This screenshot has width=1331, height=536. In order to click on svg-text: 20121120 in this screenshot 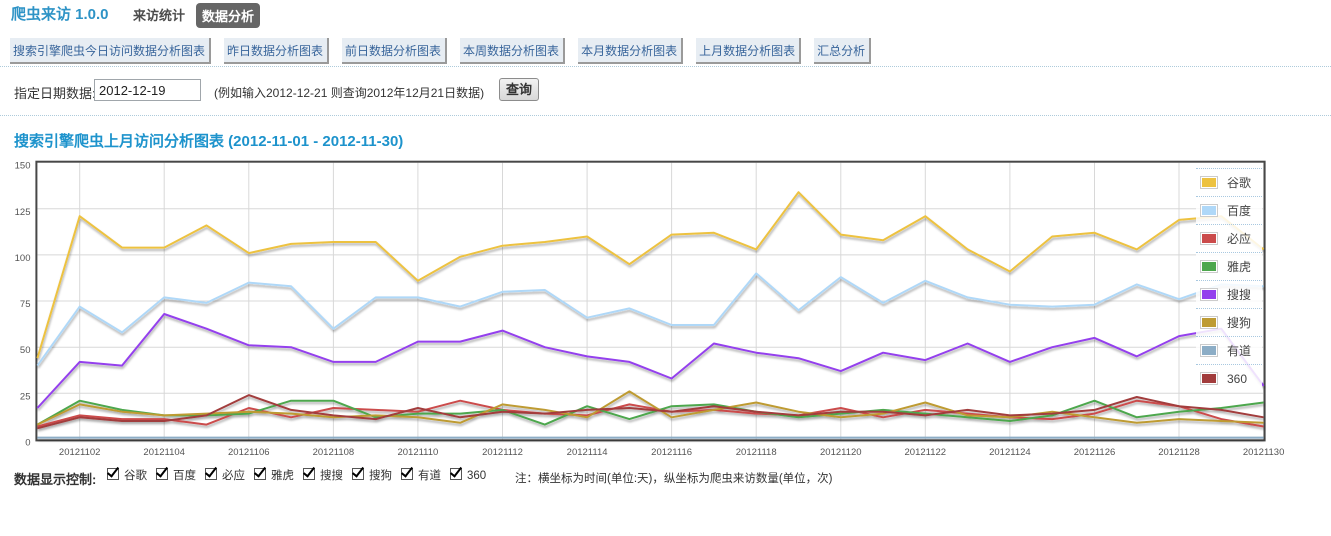, I will do `click(841, 452)`.